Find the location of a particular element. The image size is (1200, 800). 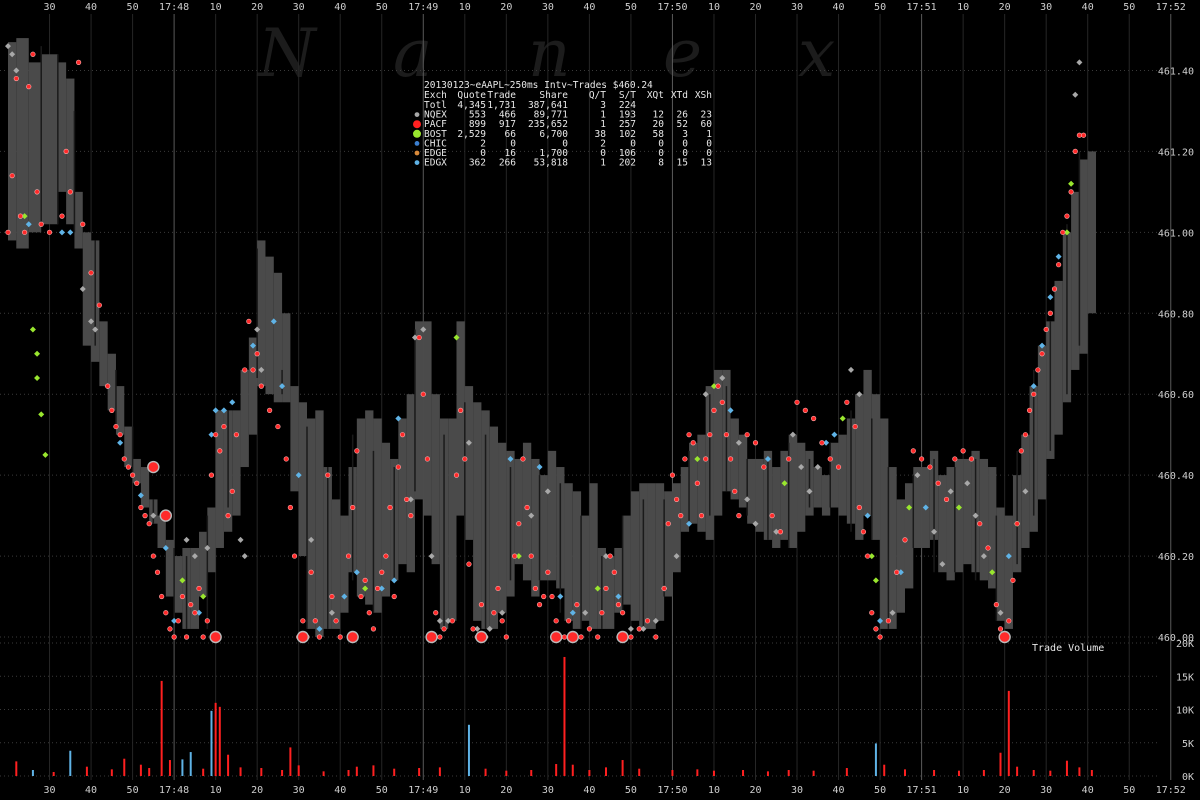

x-tick-label-bottom: 40 is located at coordinates (589, 790).